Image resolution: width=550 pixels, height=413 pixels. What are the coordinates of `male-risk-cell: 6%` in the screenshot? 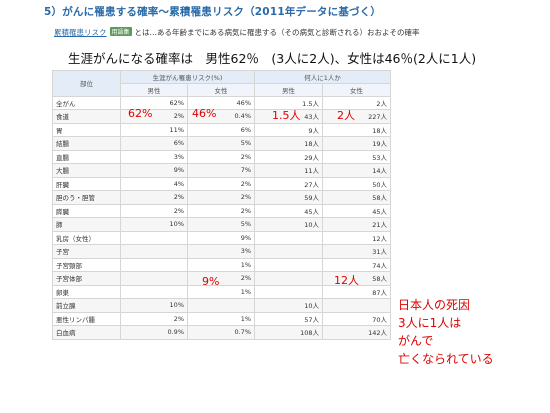 It's located at (154, 143).